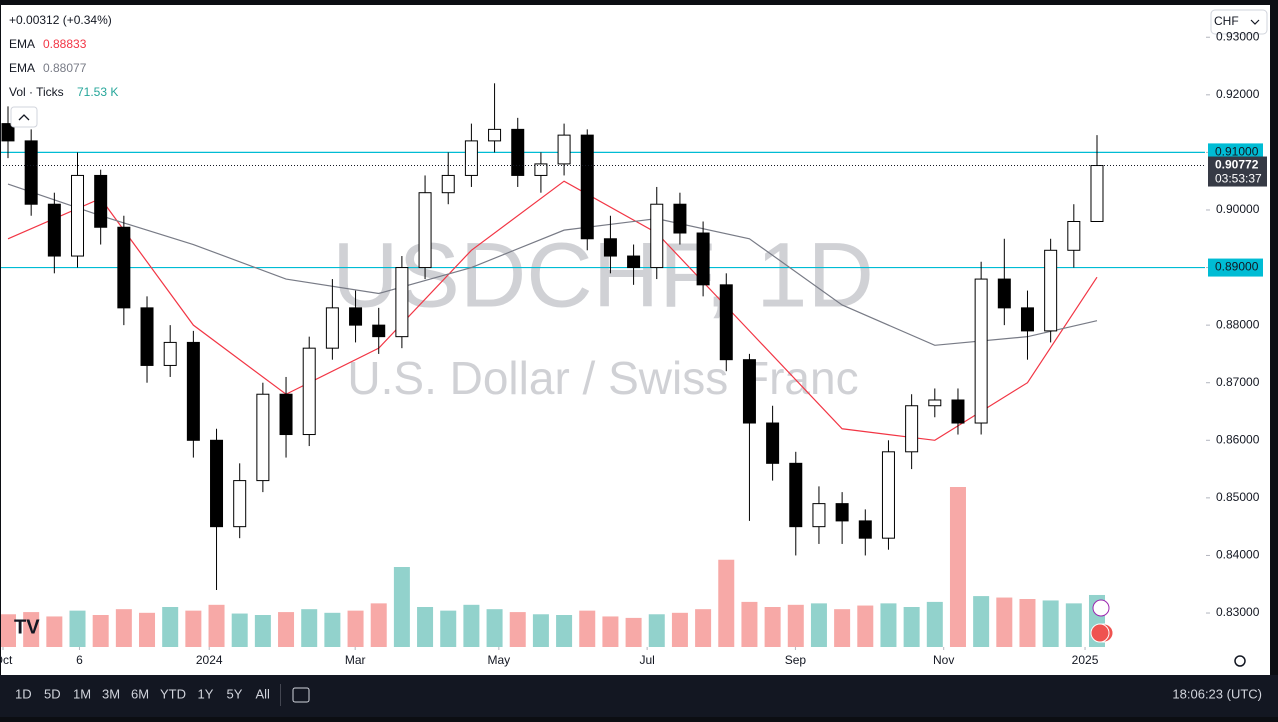 This screenshot has height=722, width=1278. I want to click on y-tick-label: 0.88000, so click(1238, 324).